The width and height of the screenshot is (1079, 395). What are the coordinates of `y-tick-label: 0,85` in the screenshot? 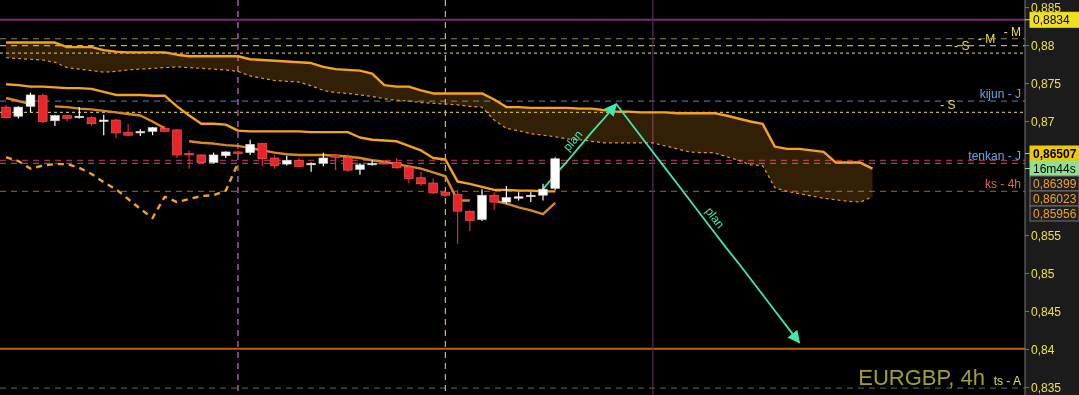 It's located at (1043, 273).